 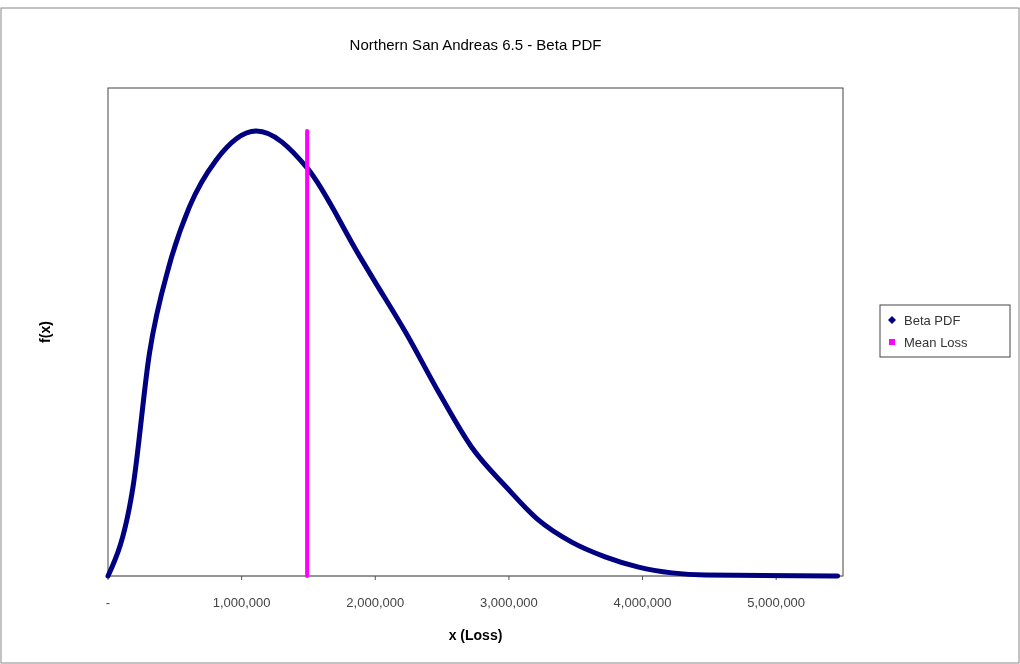 What do you see at coordinates (508, 602) in the screenshot?
I see `x-tick-label: 3,000,000` at bounding box center [508, 602].